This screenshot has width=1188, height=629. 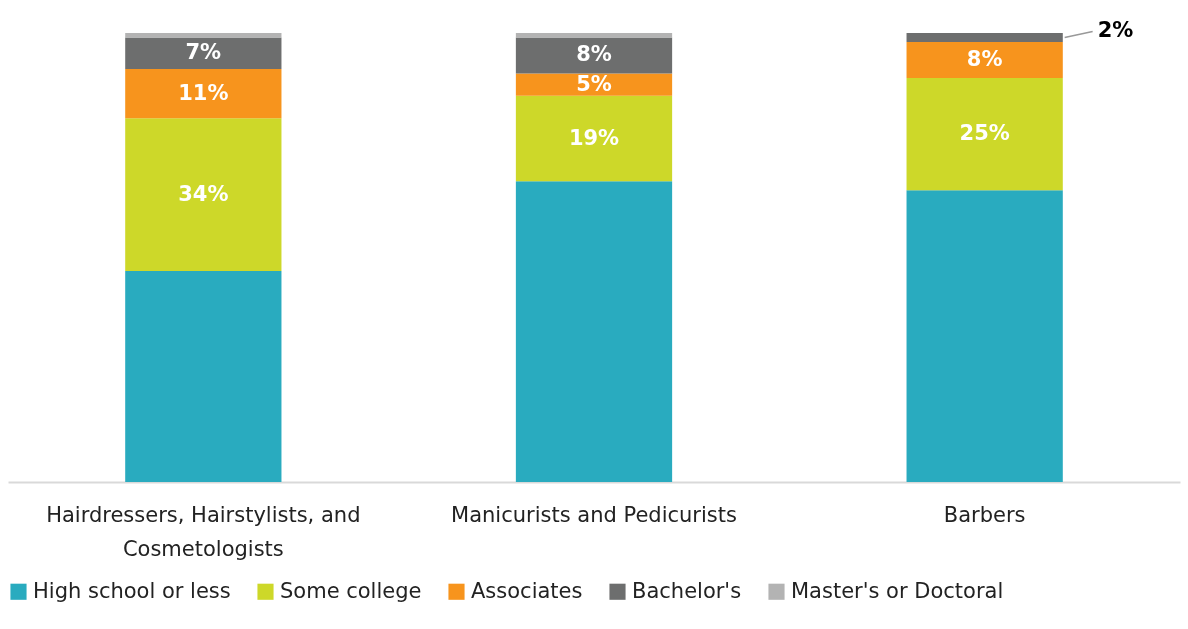 I want to click on data-label: 25%, so click(x=984, y=133).